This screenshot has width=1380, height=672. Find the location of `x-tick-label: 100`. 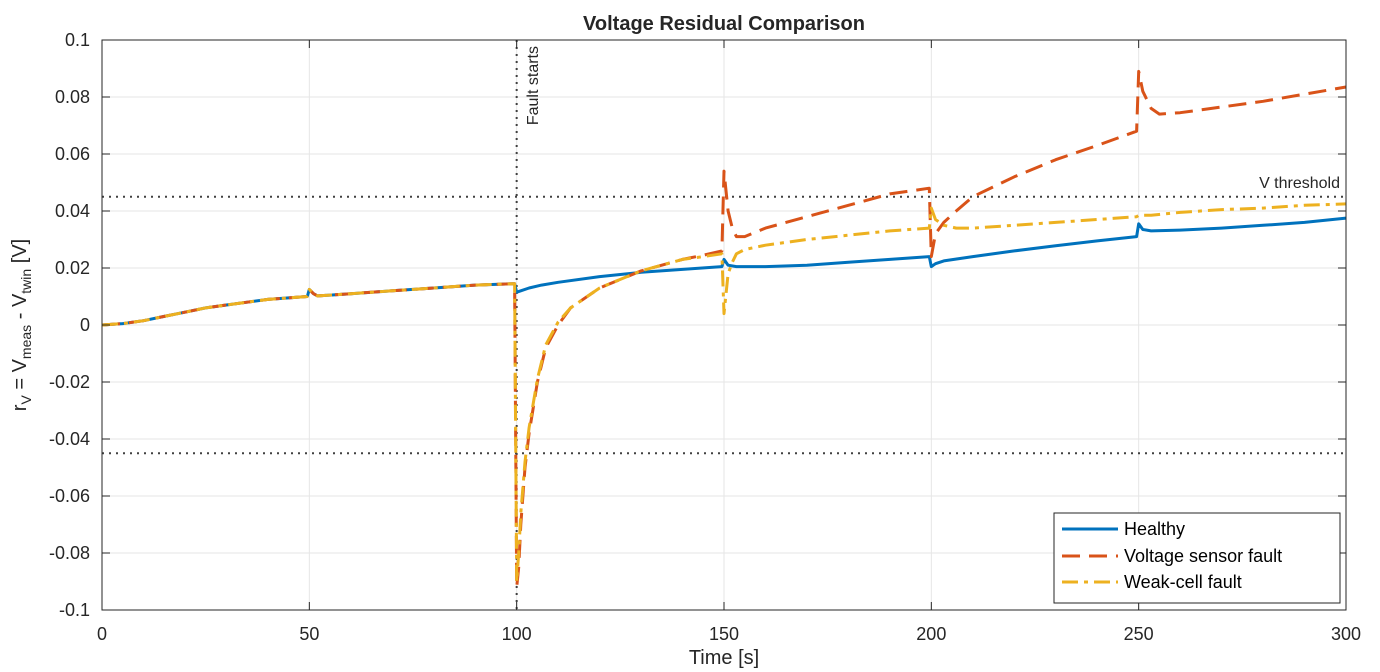

x-tick-label: 100 is located at coordinates (517, 634).